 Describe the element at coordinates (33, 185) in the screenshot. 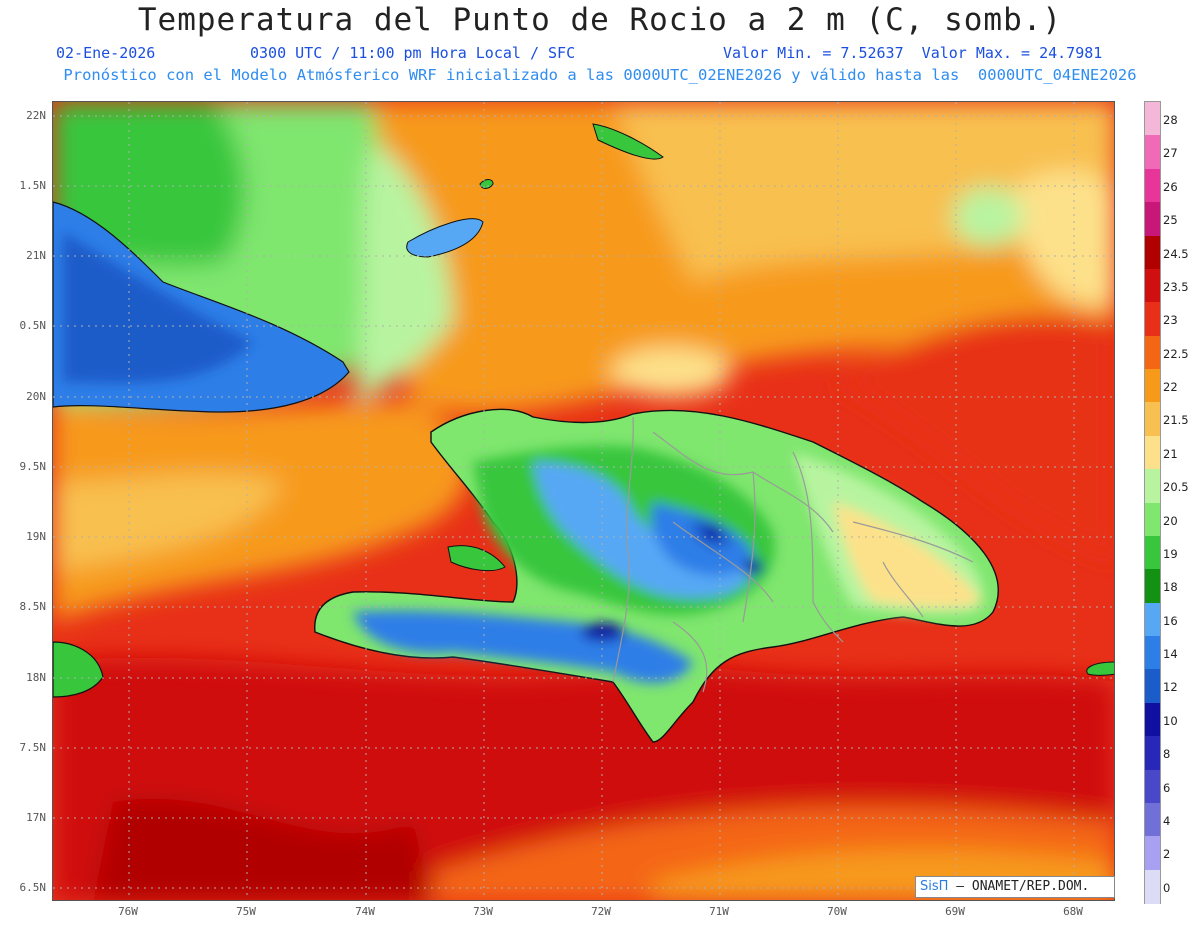

I see `lat-label: 1.5N` at that location.